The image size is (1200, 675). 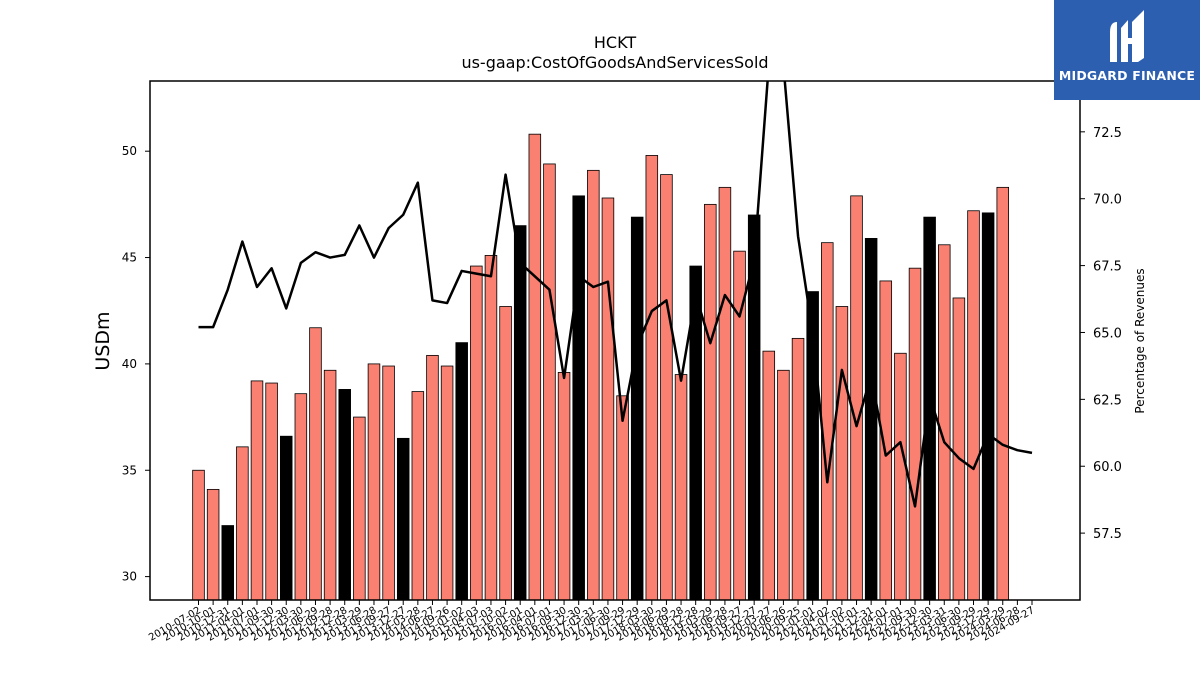 What do you see at coordinates (1107, 133) in the screenshot?
I see `y2-tick-label: 72.5` at bounding box center [1107, 133].